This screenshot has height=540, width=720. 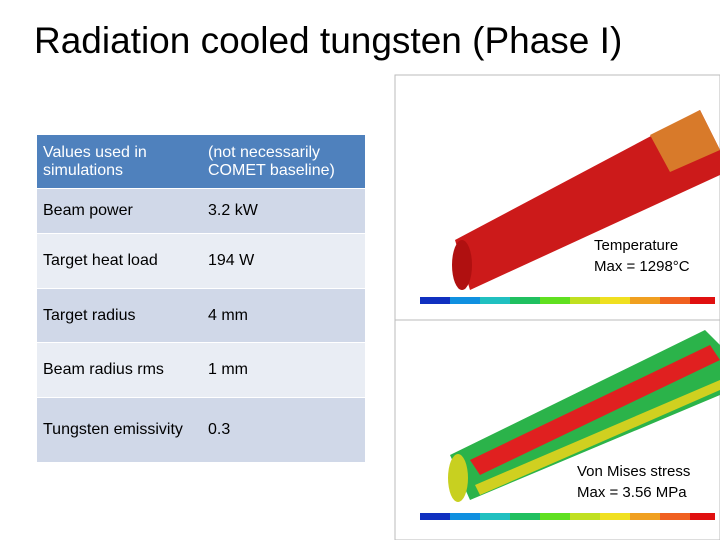 I want to click on table-cell: Tungsten emissivity, so click(x=113, y=429).